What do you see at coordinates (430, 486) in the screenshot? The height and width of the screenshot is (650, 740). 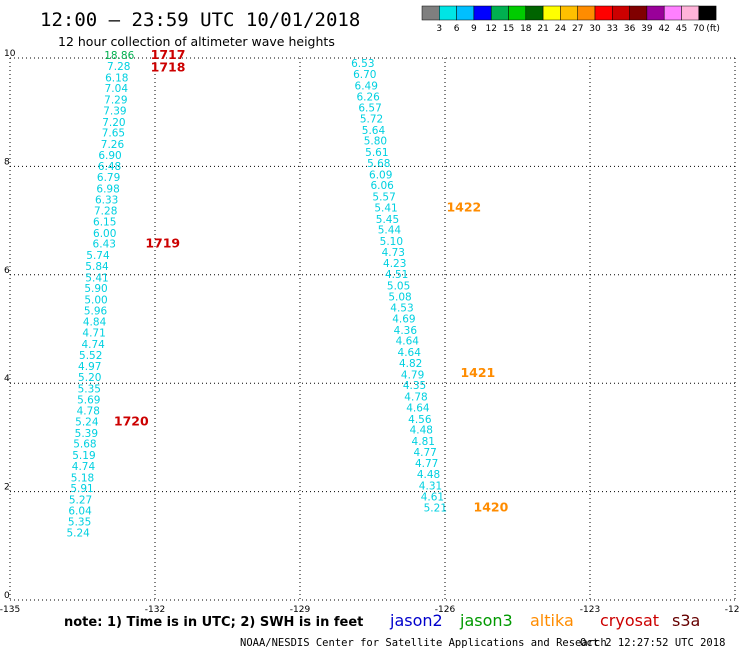 I see `wave-height-point: 4.31` at bounding box center [430, 486].